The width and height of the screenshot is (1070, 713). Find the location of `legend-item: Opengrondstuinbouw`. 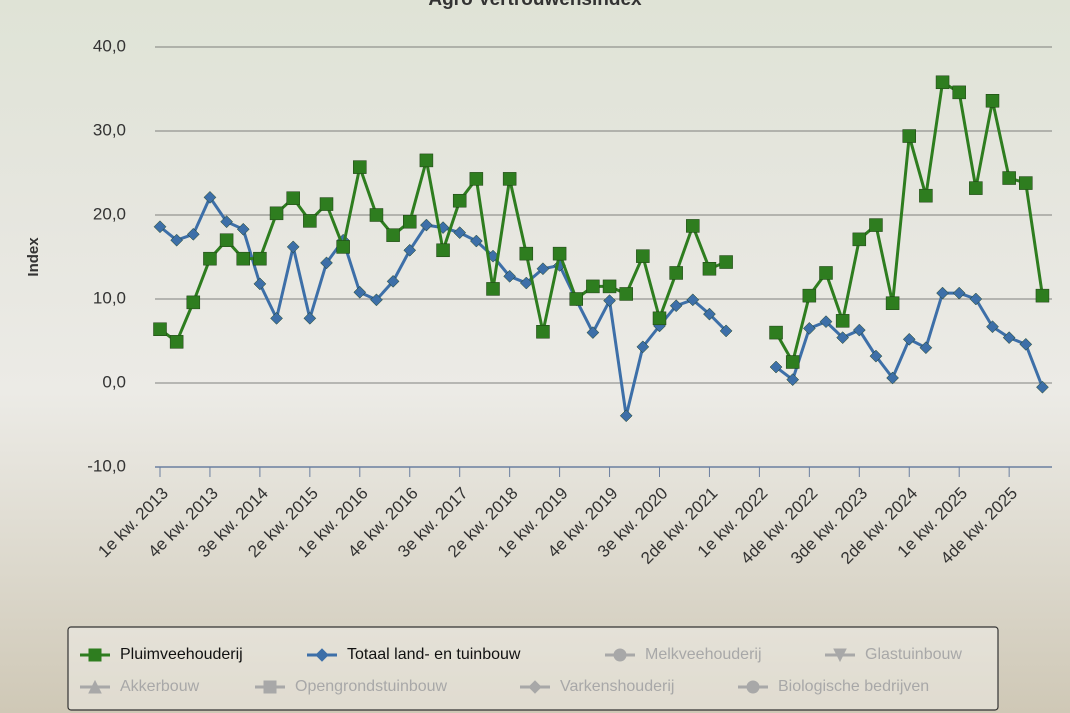

legend-item: Opengrondstuinbouw is located at coordinates (351, 686).